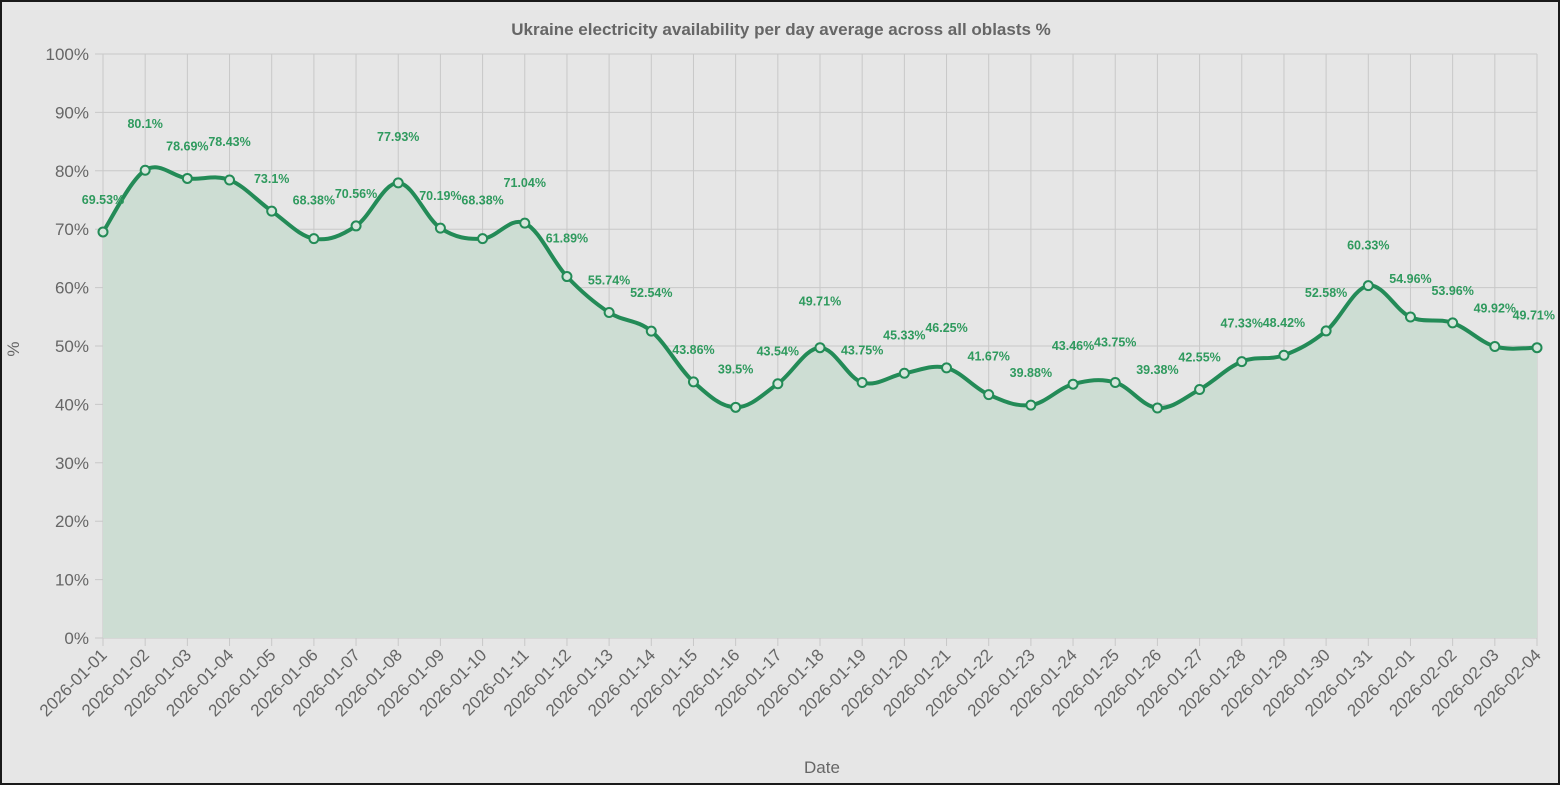  I want to click on data-label: 69.53%, so click(103, 200).